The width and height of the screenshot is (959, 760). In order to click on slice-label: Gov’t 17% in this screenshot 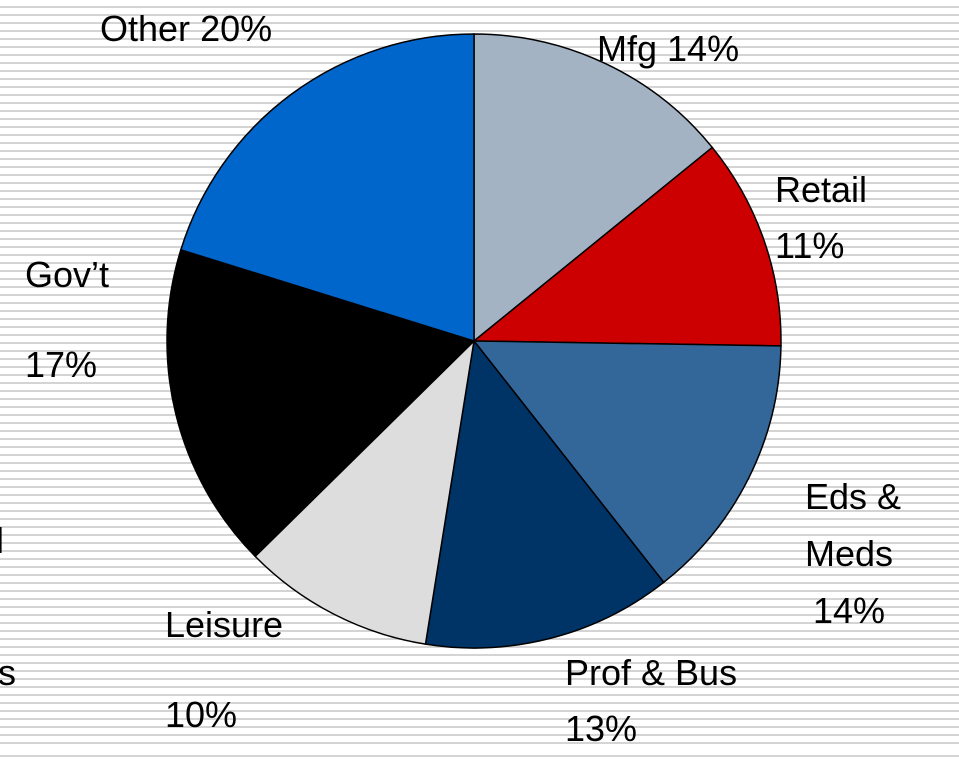, I will do `click(67, 320)`.